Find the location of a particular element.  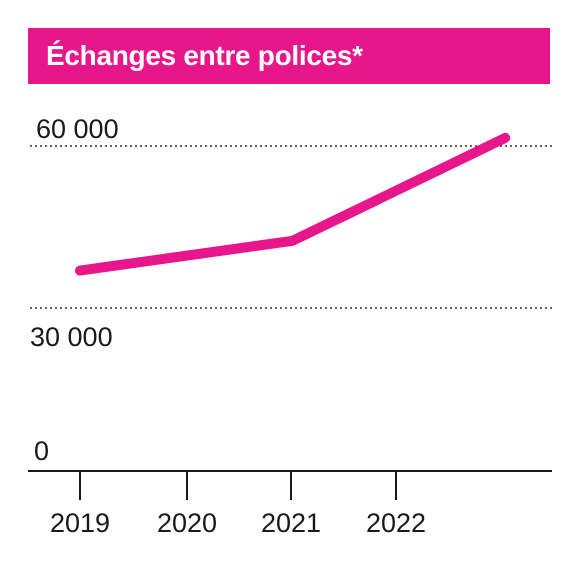

y-tick-labels: 60 000 30 000 0 is located at coordinates (74, 290).